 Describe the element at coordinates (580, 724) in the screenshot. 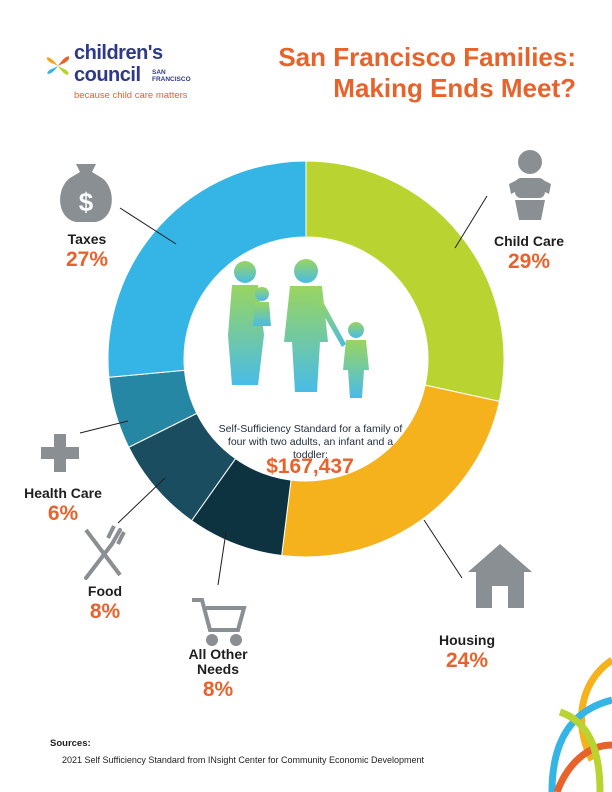

I see `decorative-swirl` at that location.